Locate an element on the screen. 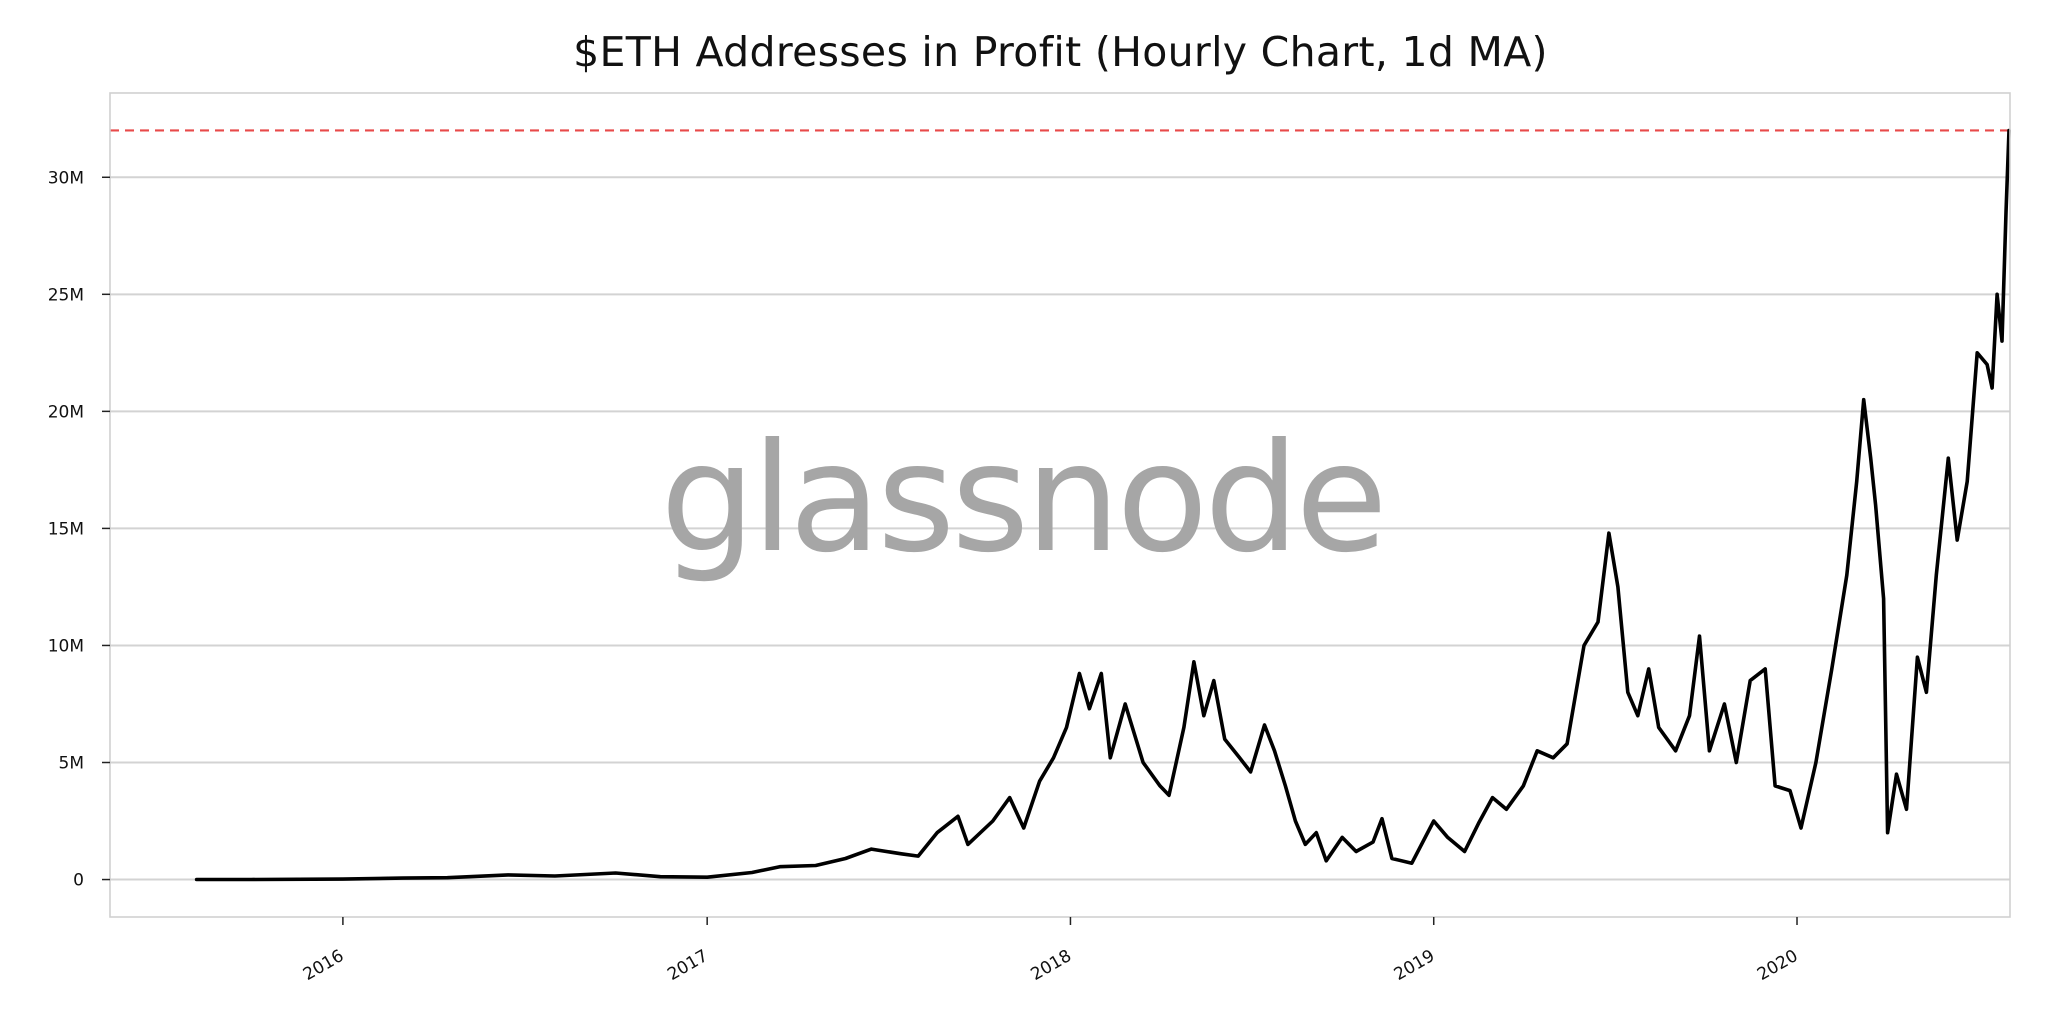 The width and height of the screenshot is (2048, 1024). y-tick-label: 20M is located at coordinates (66, 412).